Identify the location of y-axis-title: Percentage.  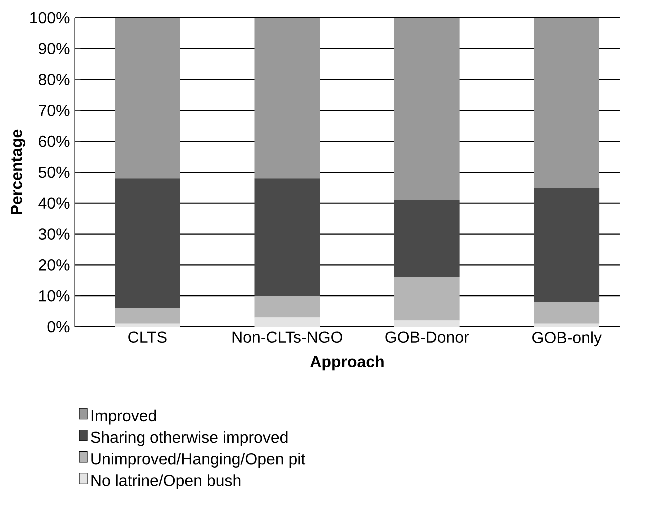
(18, 172).